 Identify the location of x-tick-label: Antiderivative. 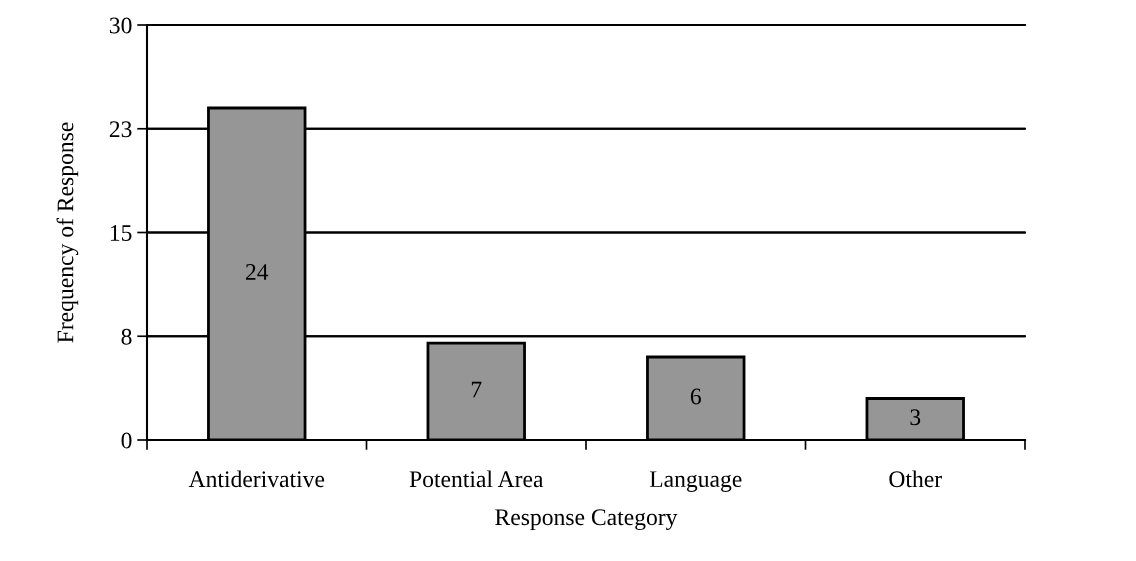
(256, 479).